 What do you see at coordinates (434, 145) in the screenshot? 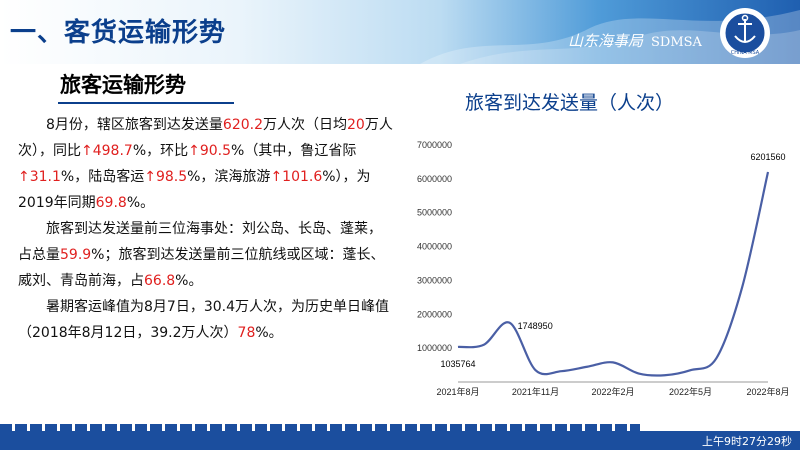
I see `y-tick-label: 7000000` at bounding box center [434, 145].